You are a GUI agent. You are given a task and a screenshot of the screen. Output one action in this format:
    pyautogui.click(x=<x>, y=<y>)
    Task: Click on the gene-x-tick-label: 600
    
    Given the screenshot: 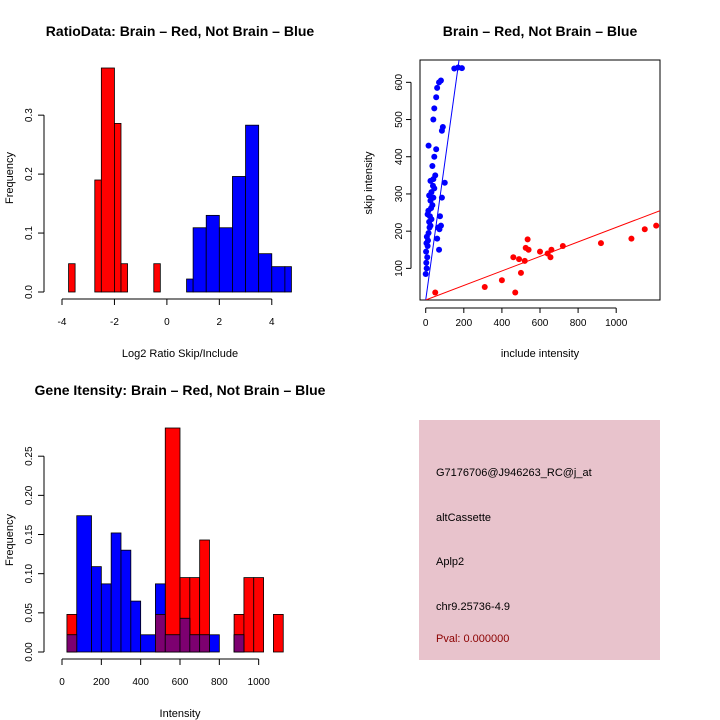 What is the action you would take?
    pyautogui.click(x=180, y=682)
    